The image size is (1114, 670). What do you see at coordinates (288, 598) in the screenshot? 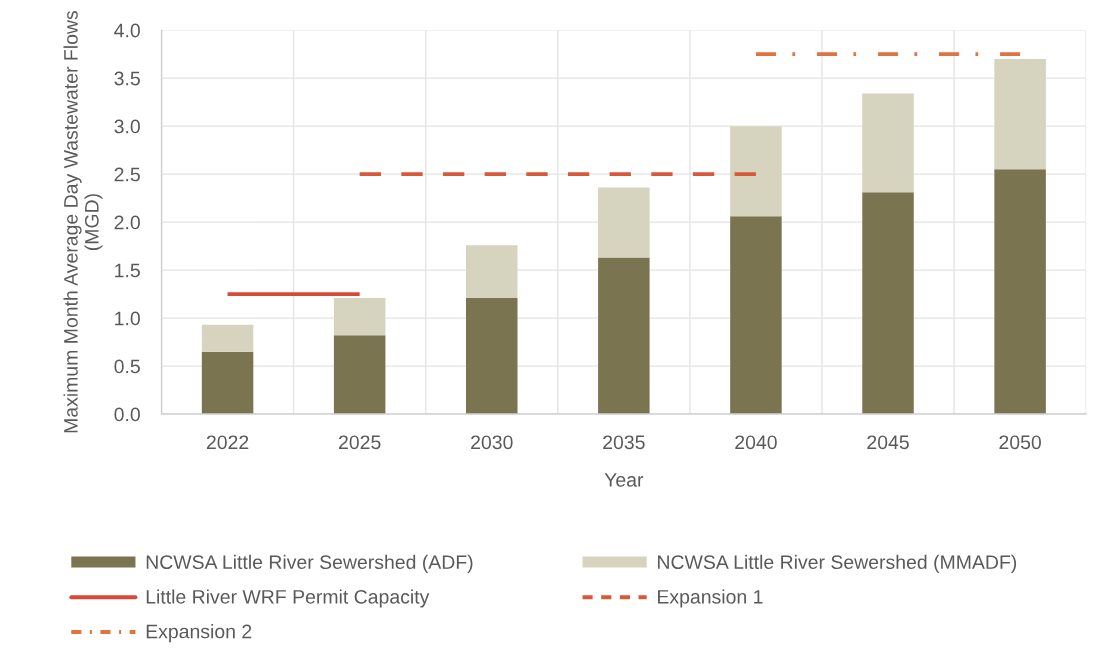
I see `legend-label: Little River WRF Permit Capacity` at bounding box center [288, 598].